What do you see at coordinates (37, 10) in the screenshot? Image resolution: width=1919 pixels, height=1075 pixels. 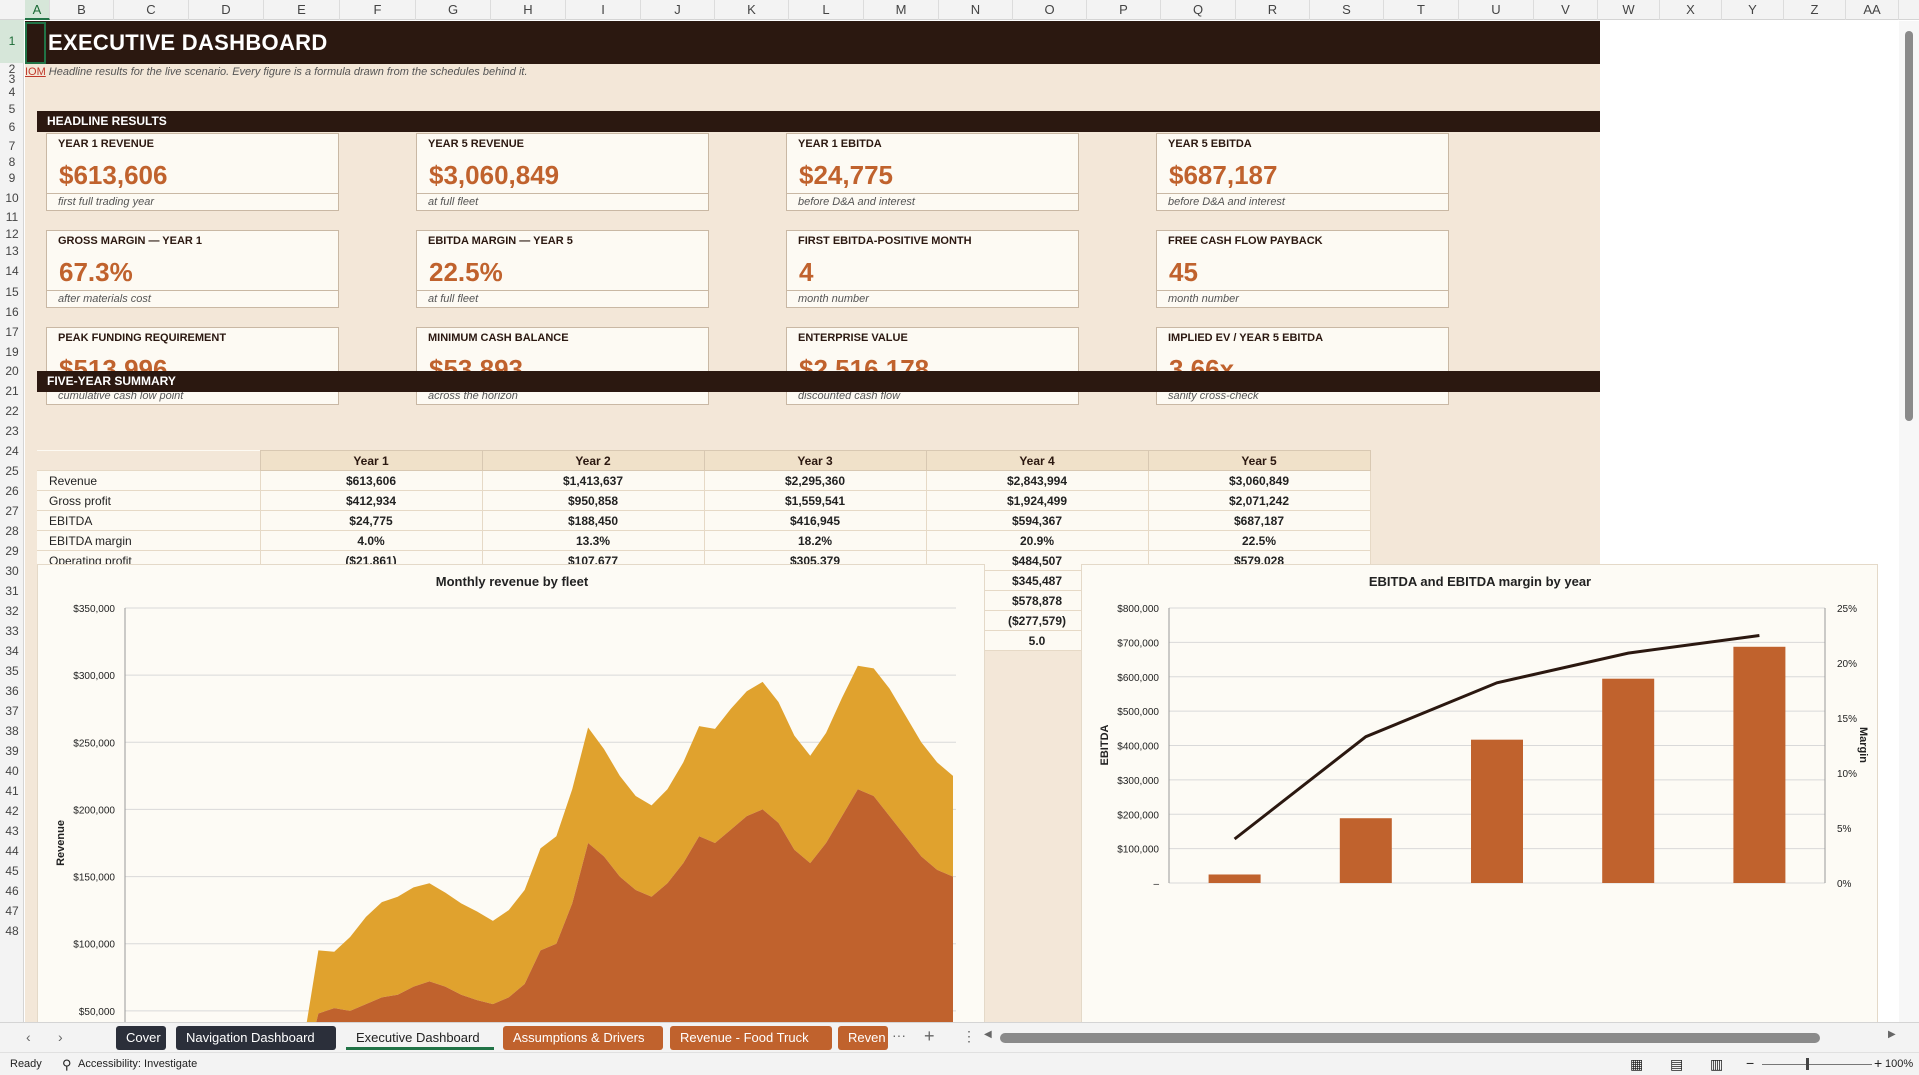 I see `column-header-a: A` at bounding box center [37, 10].